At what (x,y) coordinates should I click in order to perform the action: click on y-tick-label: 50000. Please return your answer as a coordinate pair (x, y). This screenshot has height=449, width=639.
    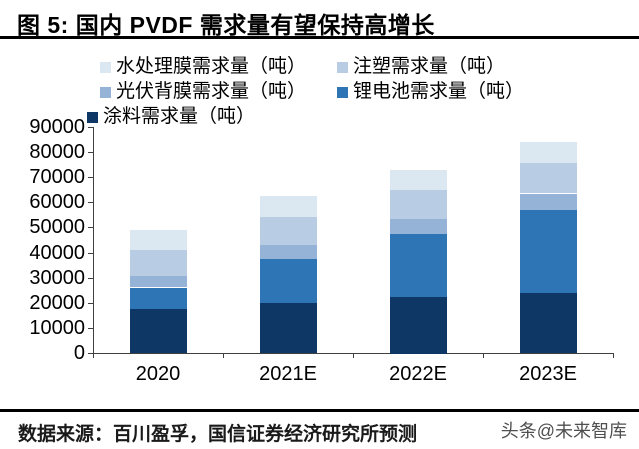
    Looking at the image, I should click on (57, 227).